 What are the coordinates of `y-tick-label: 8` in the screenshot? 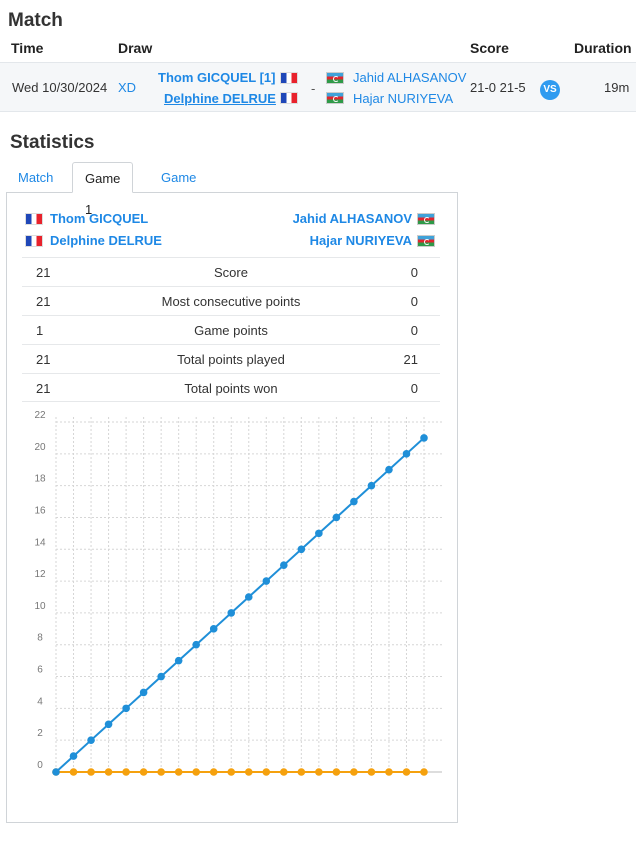 It's located at (40, 638).